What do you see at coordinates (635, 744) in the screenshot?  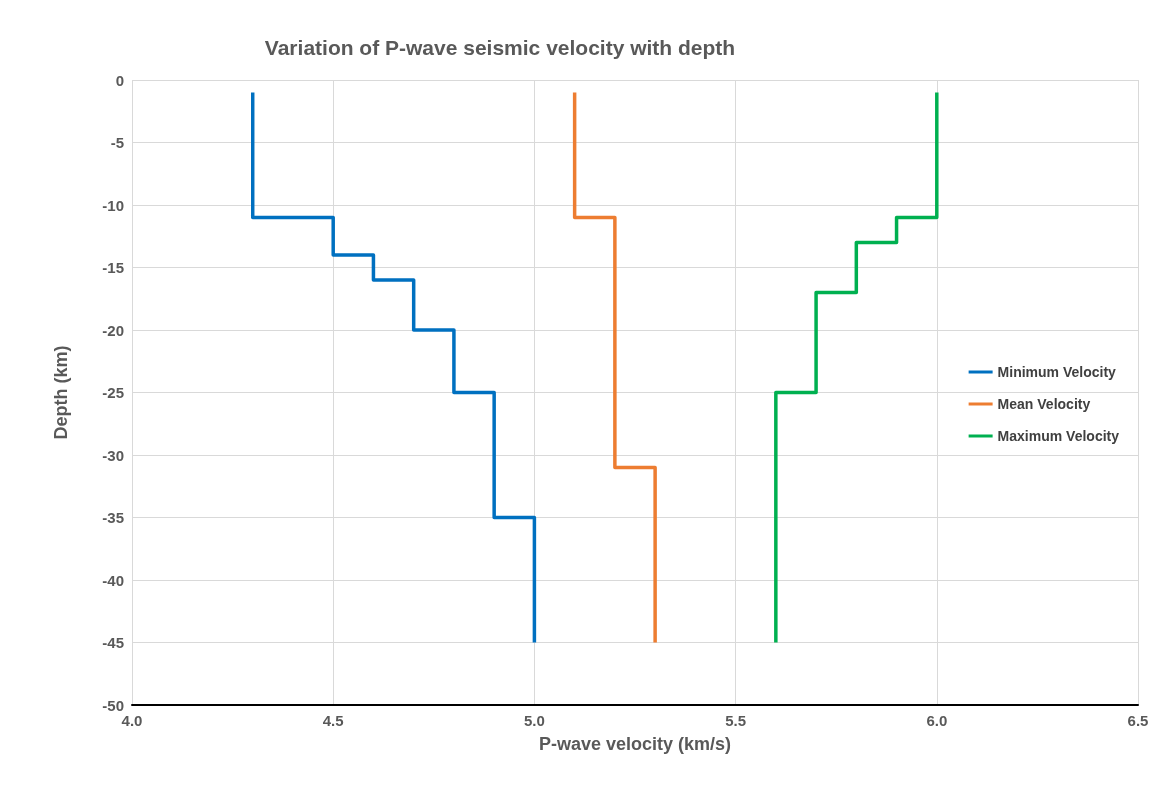 I see `x-axis-title: P-wave velocity (km/s)` at bounding box center [635, 744].